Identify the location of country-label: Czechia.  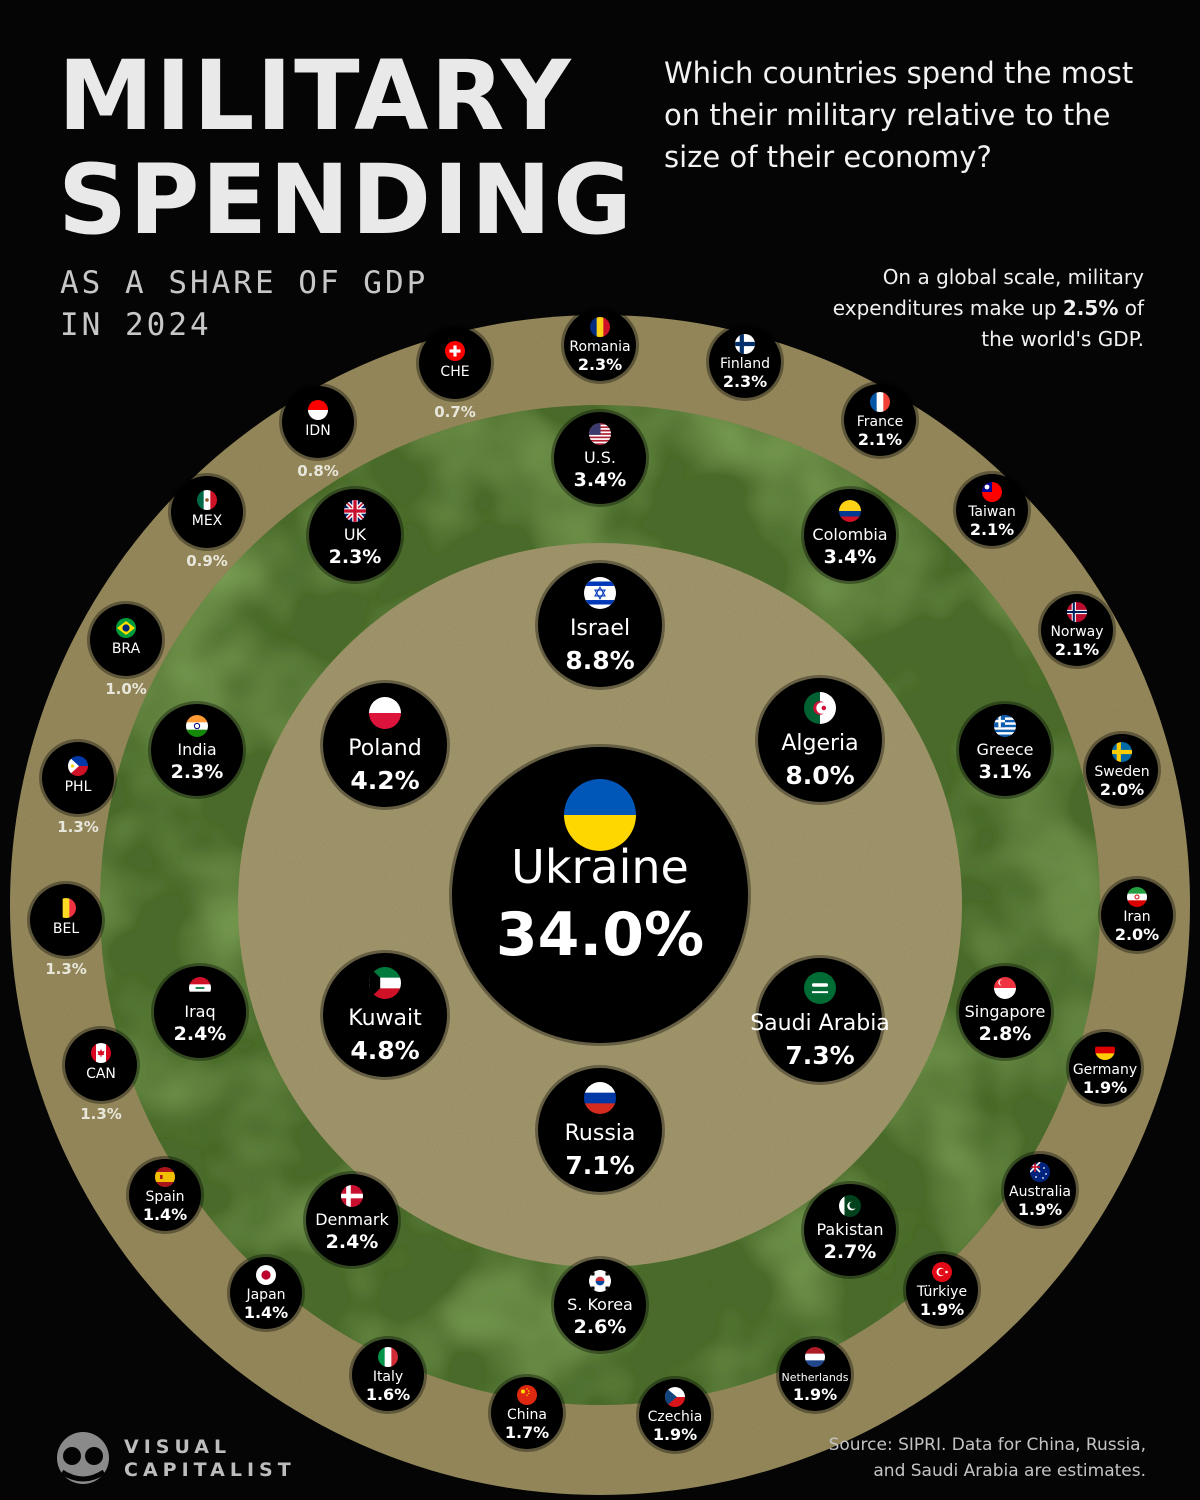
(675, 1417).